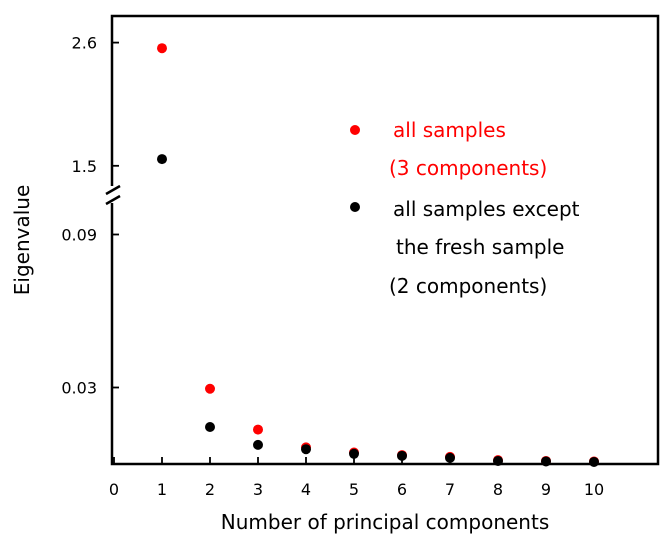 This screenshot has height=538, width=667. Describe the element at coordinates (450, 489) in the screenshot. I see `x-tick-label: 7` at that location.